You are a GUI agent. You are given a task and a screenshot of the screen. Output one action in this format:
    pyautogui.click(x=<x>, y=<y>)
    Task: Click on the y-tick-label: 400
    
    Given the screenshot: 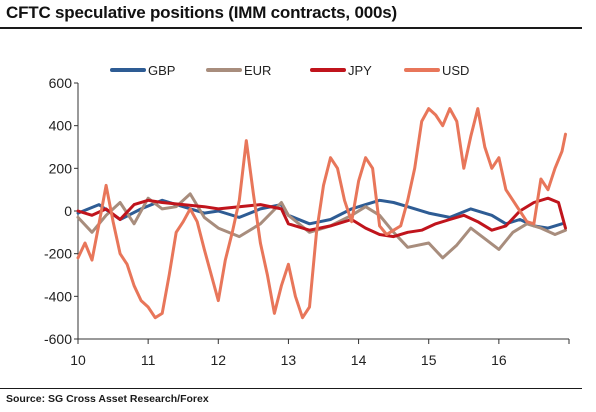 What is the action you would take?
    pyautogui.click(x=61, y=126)
    